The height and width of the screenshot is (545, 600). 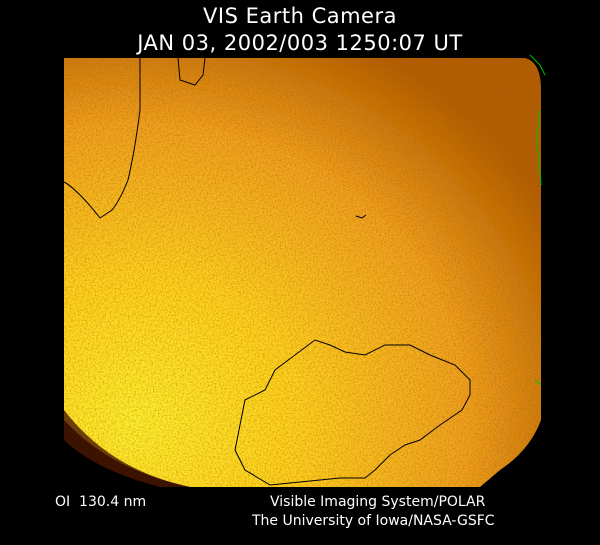 I want to click on edge-coastlines, so click(x=537, y=220).